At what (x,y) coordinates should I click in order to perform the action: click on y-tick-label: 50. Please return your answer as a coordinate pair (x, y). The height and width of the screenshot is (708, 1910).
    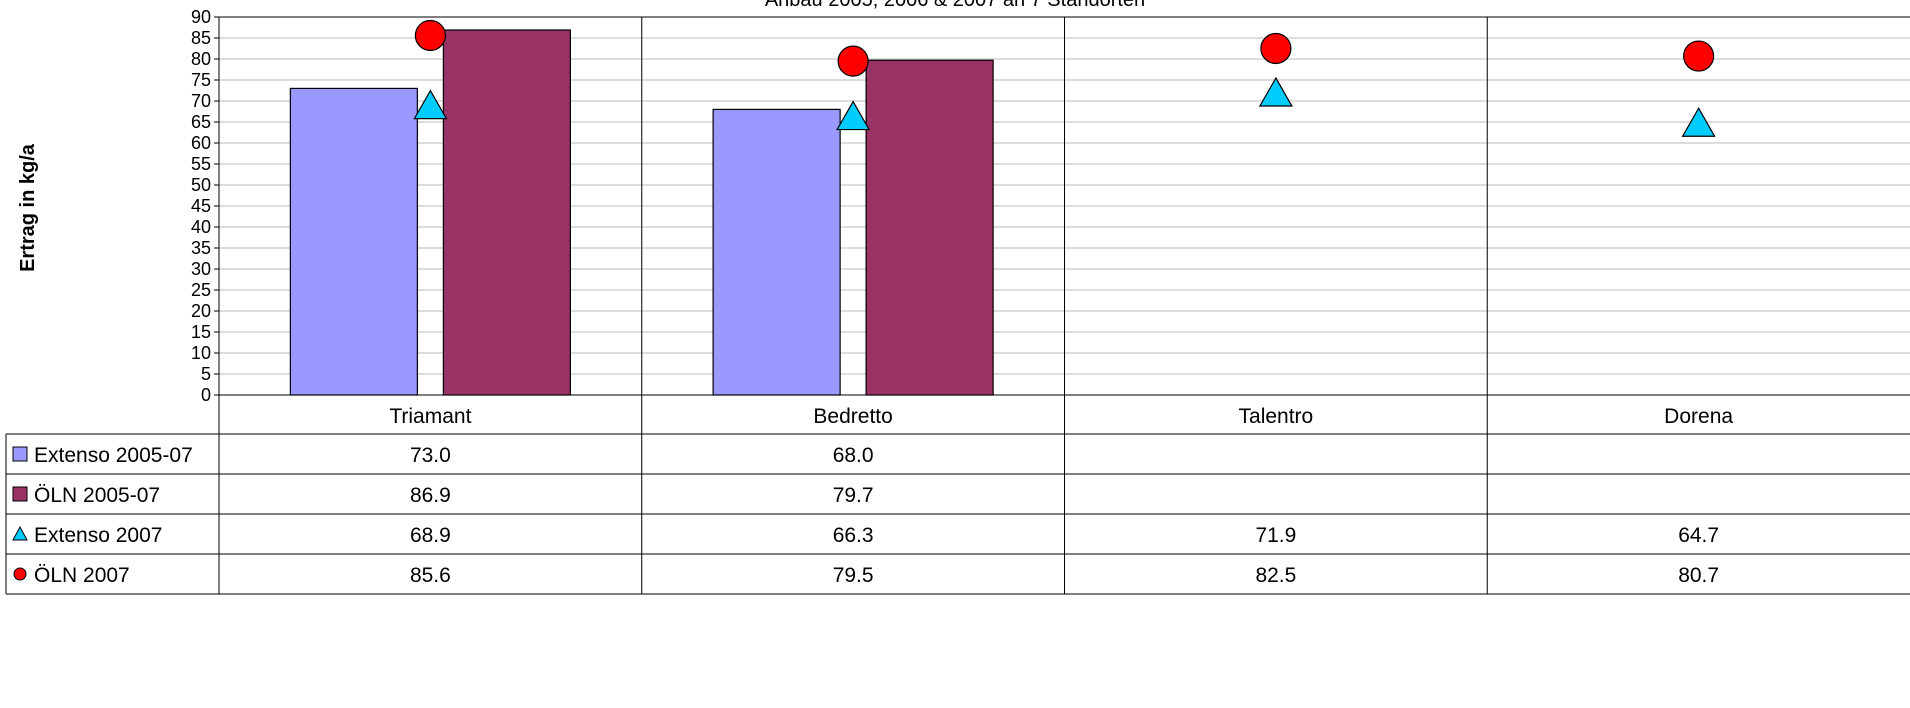
    Looking at the image, I should click on (201, 185).